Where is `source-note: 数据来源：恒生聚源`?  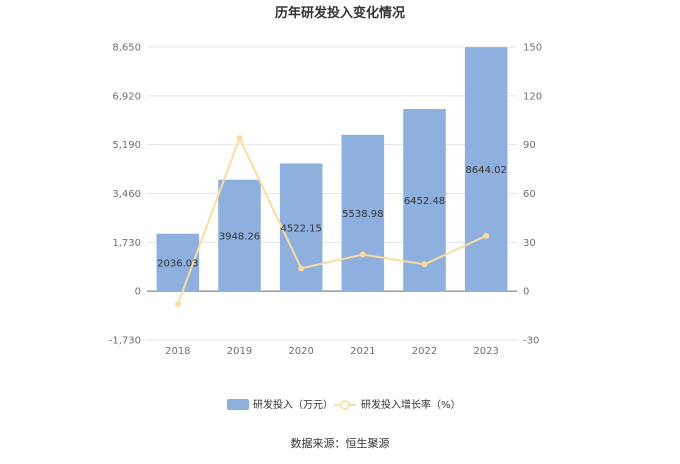 source-note: 数据来源：恒生聚源 is located at coordinates (340, 443).